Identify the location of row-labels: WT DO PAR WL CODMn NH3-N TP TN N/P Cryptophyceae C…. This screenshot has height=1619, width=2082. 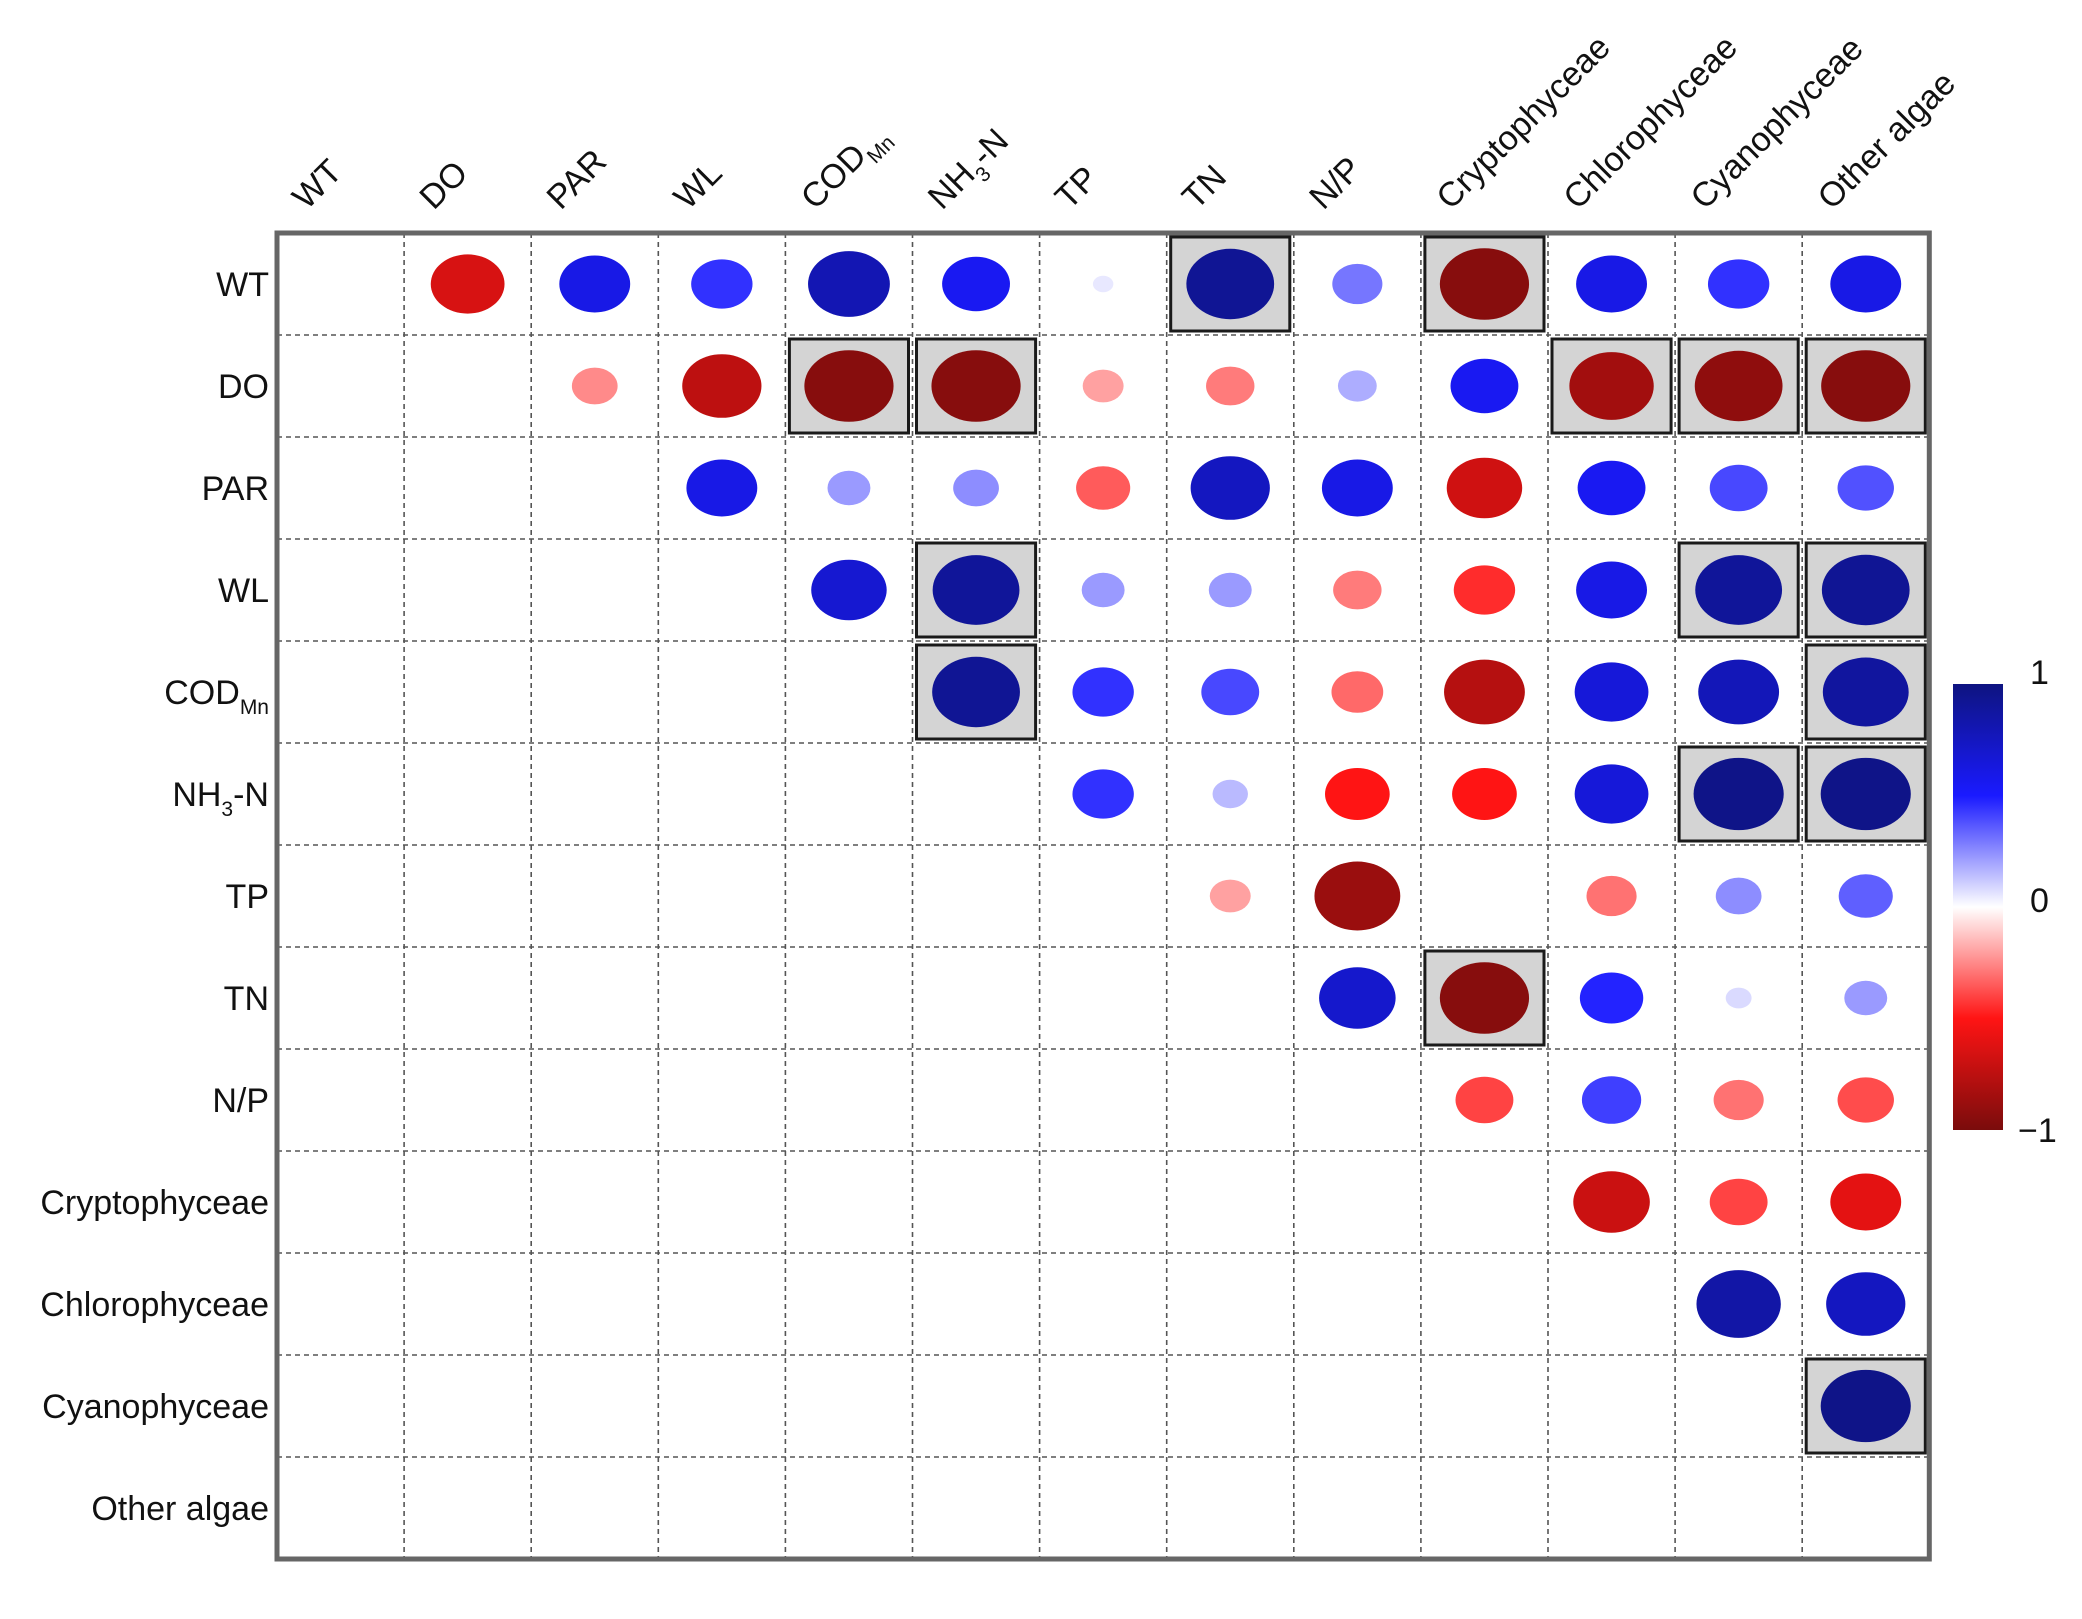
(154, 897).